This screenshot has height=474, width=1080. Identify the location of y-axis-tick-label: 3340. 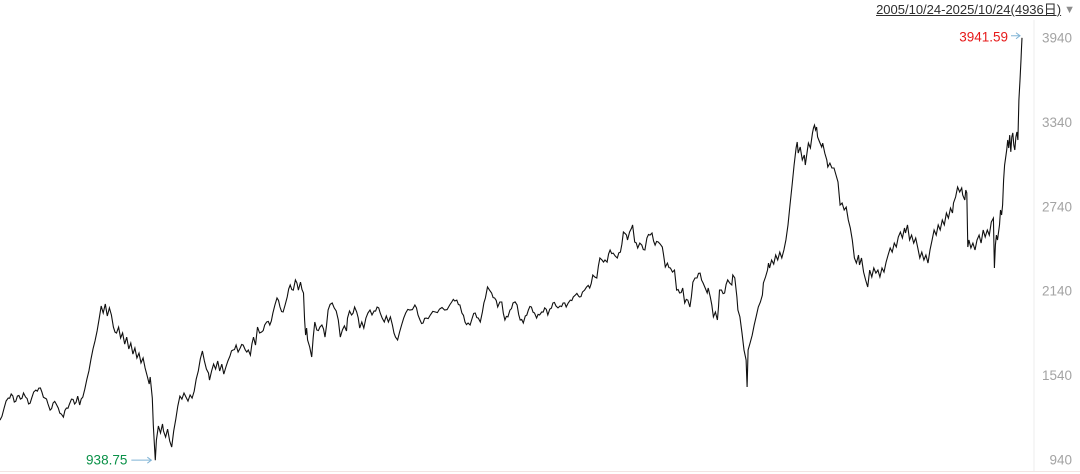
(1057, 122).